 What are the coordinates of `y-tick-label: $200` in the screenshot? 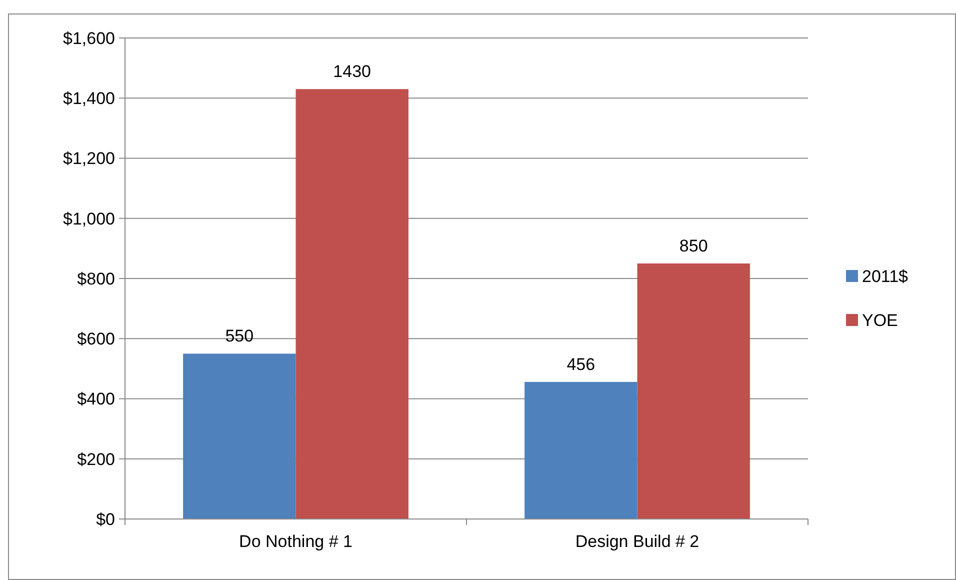 It's located at (96, 459).